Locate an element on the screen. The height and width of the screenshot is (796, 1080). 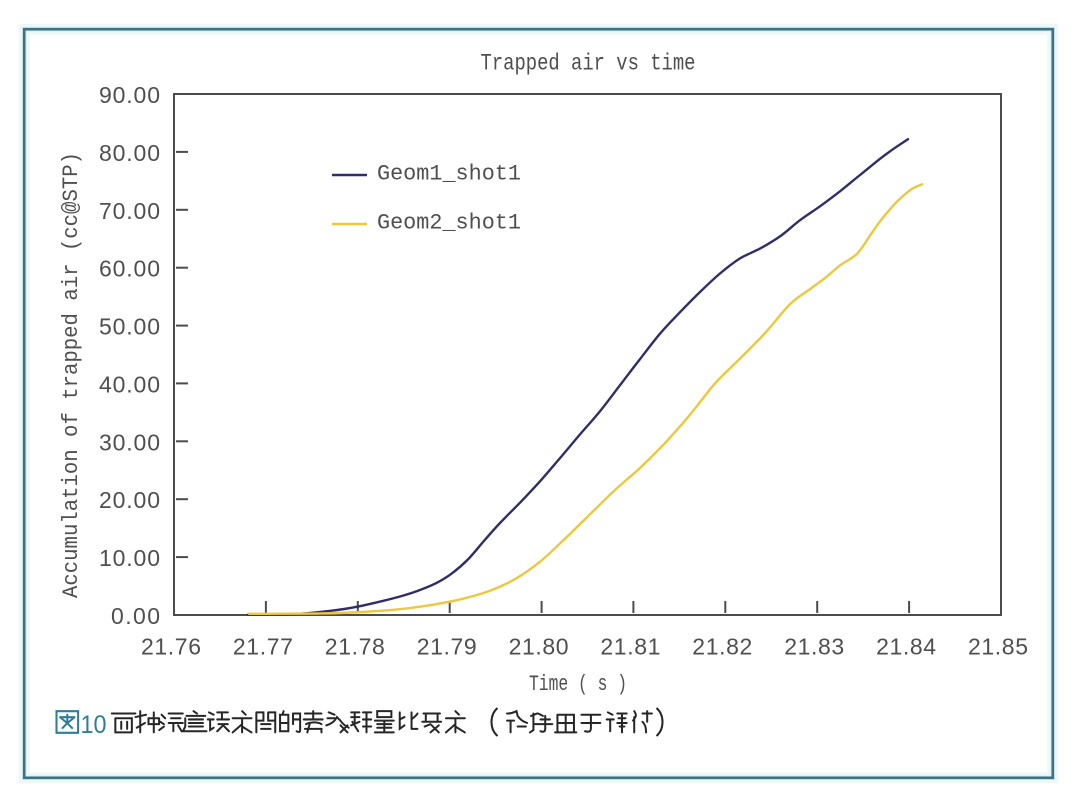
svg-text: 40.00 is located at coordinates (129, 384).